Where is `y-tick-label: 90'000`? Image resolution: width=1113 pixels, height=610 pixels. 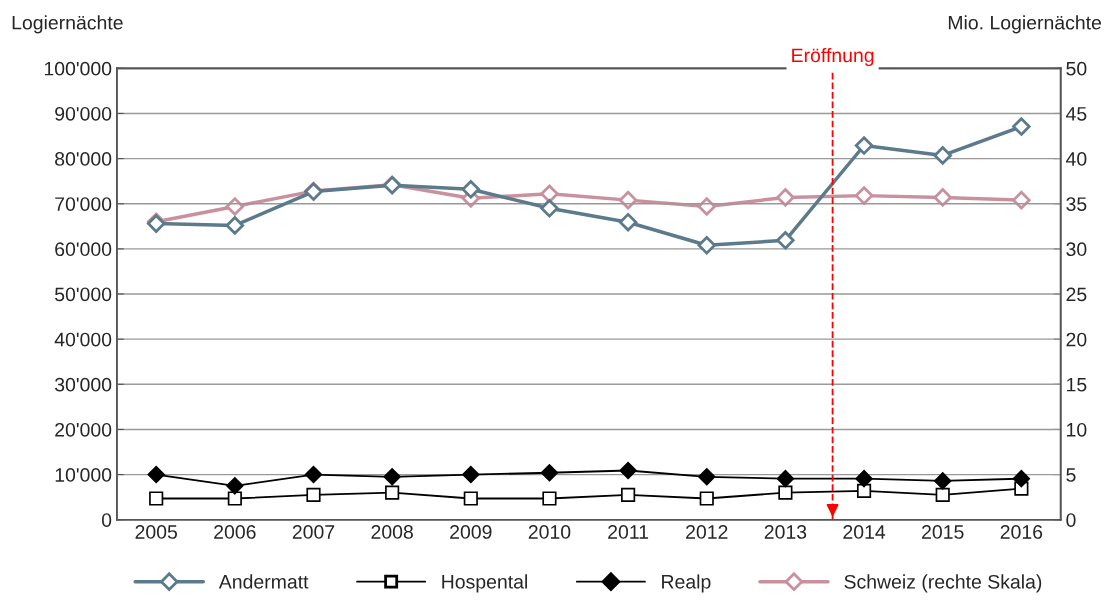
y-tick-label: 90'000 is located at coordinates (83, 113).